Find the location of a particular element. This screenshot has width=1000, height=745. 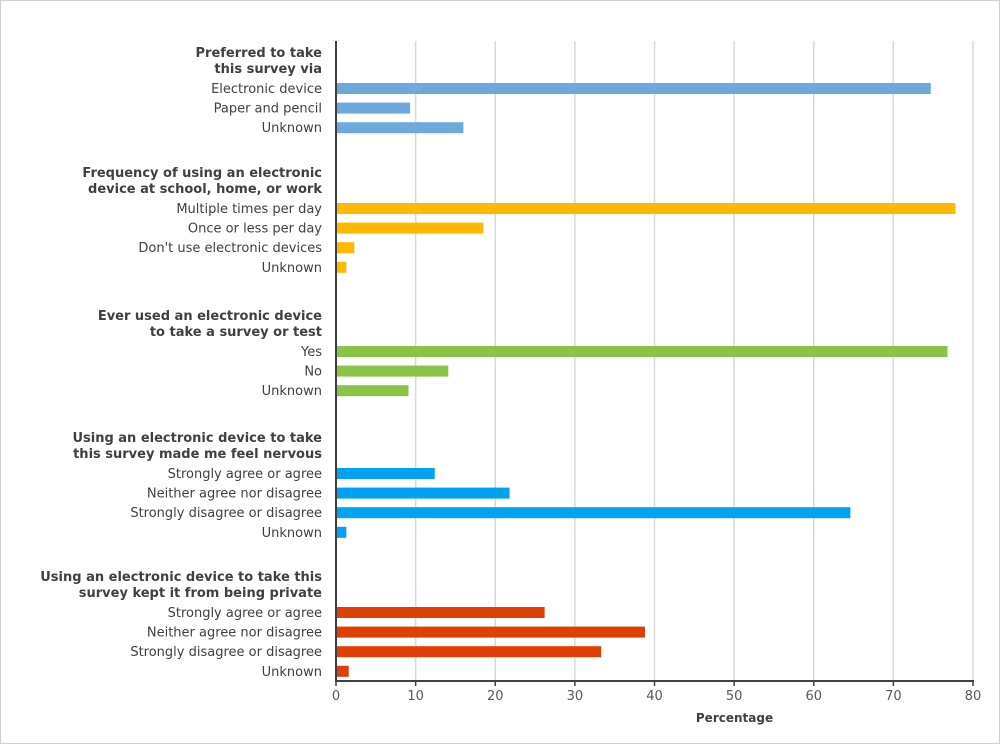

group-title: Ever used an electronic device is located at coordinates (210, 316).